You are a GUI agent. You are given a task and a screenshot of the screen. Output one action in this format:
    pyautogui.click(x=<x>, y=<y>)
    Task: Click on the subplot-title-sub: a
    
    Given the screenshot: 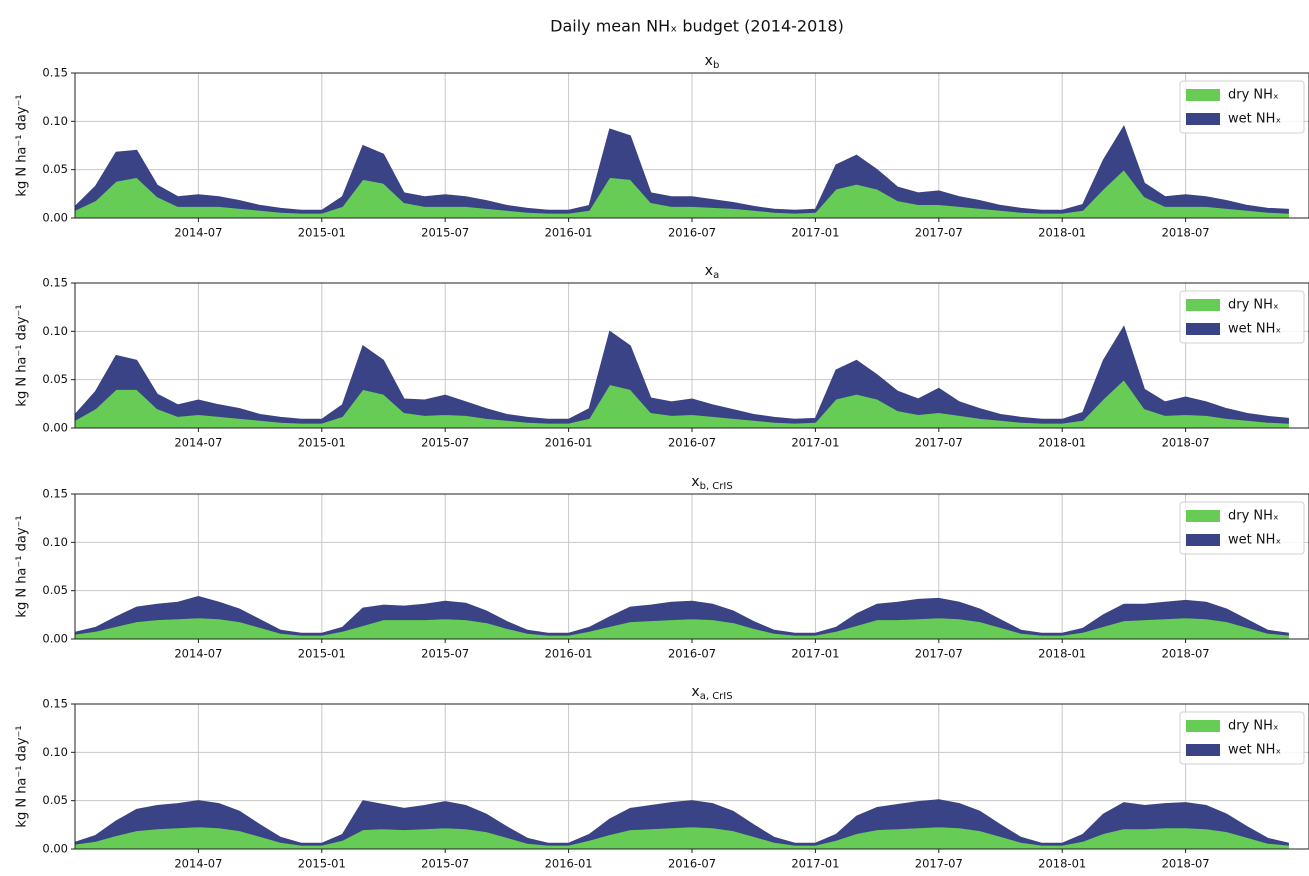 What is the action you would take?
    pyautogui.click(x=716, y=275)
    